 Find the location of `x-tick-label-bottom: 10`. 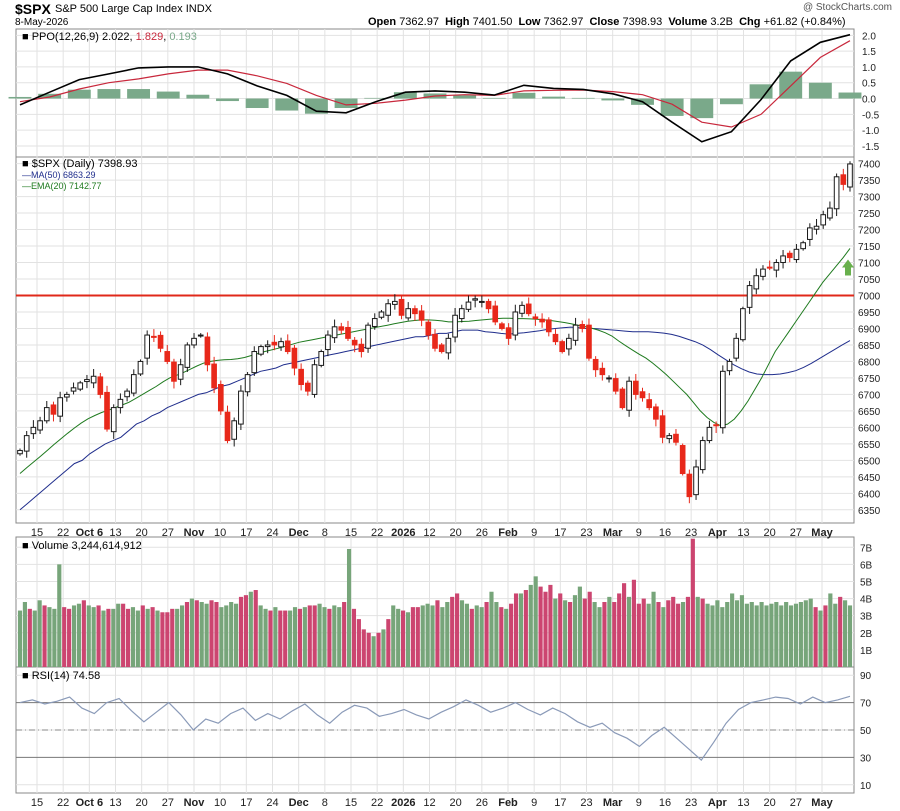

x-tick-label-bottom: 10 is located at coordinates (220, 803).